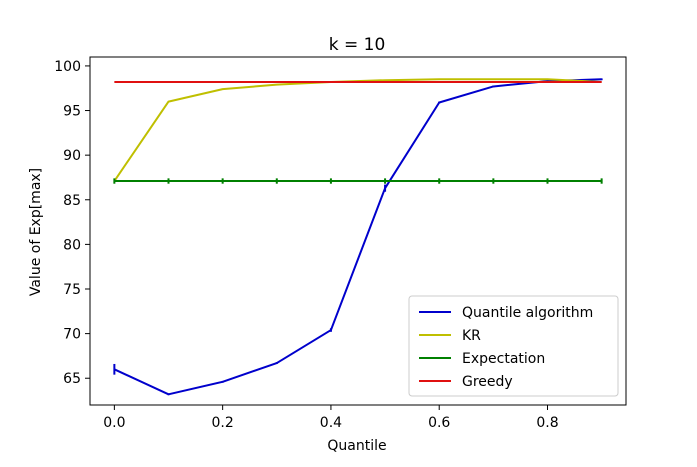  Describe the element at coordinates (72, 245) in the screenshot. I see `y-tick-label: 80` at that location.